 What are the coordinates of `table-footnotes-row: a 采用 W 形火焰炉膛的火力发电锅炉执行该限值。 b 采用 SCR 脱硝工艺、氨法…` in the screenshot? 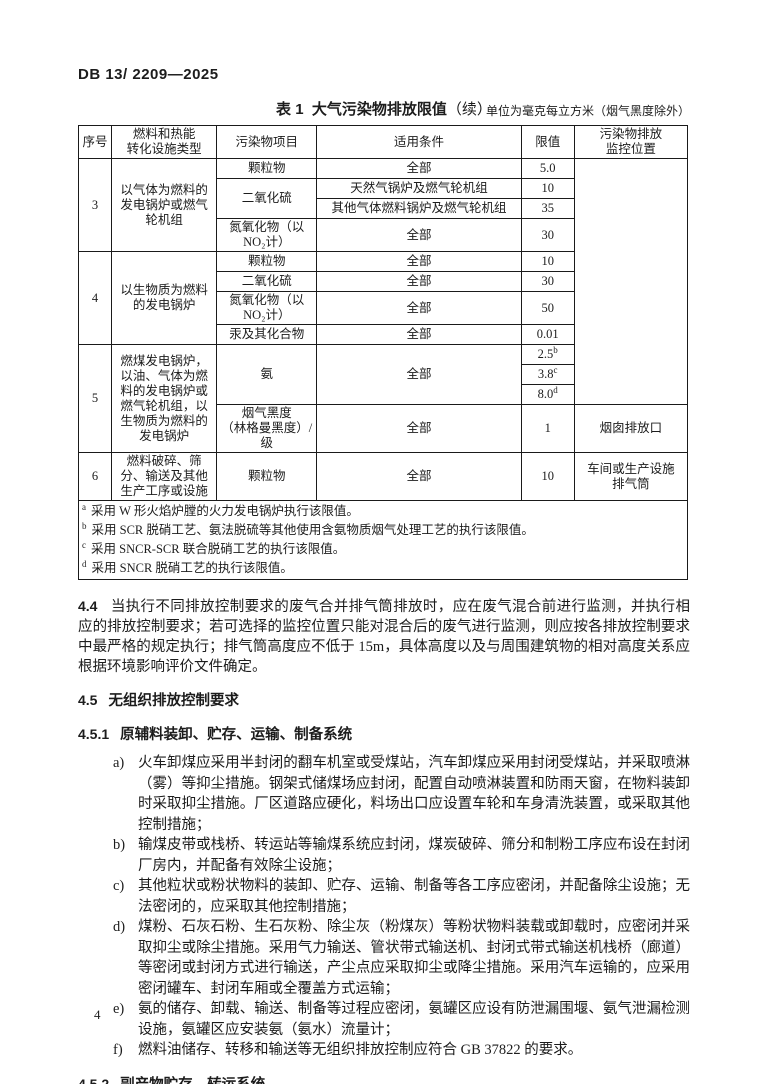 It's located at (383, 540).